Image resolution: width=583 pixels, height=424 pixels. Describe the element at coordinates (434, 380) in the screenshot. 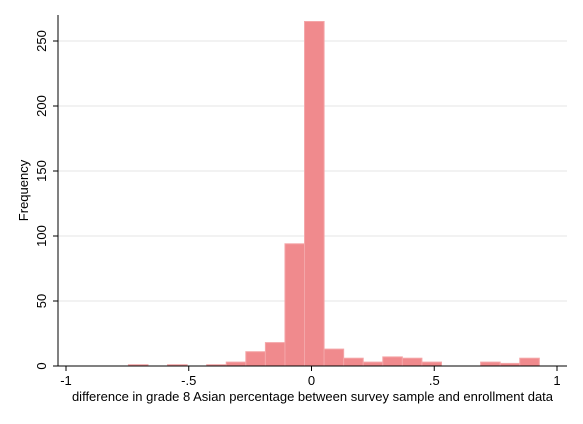

I see `x-tick-label: .5` at that location.